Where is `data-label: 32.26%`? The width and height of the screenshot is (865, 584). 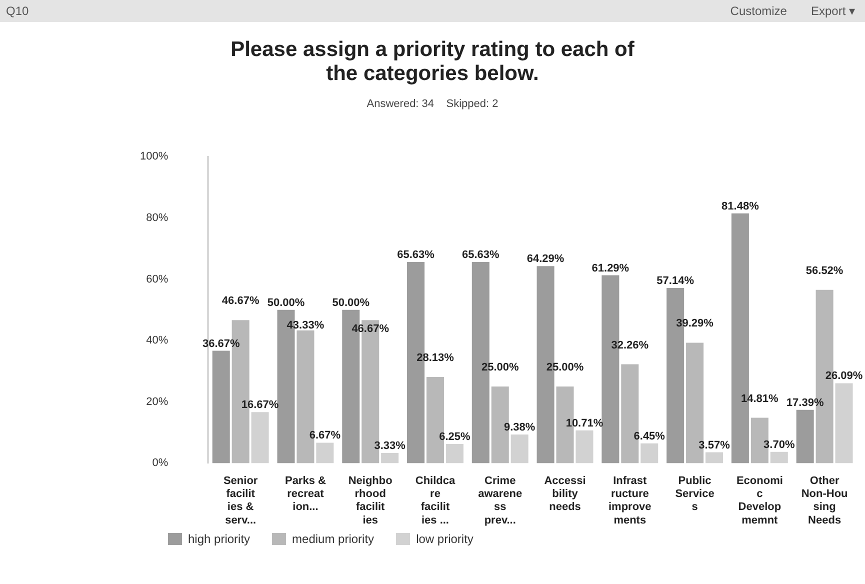
data-label: 32.26% is located at coordinates (630, 345).